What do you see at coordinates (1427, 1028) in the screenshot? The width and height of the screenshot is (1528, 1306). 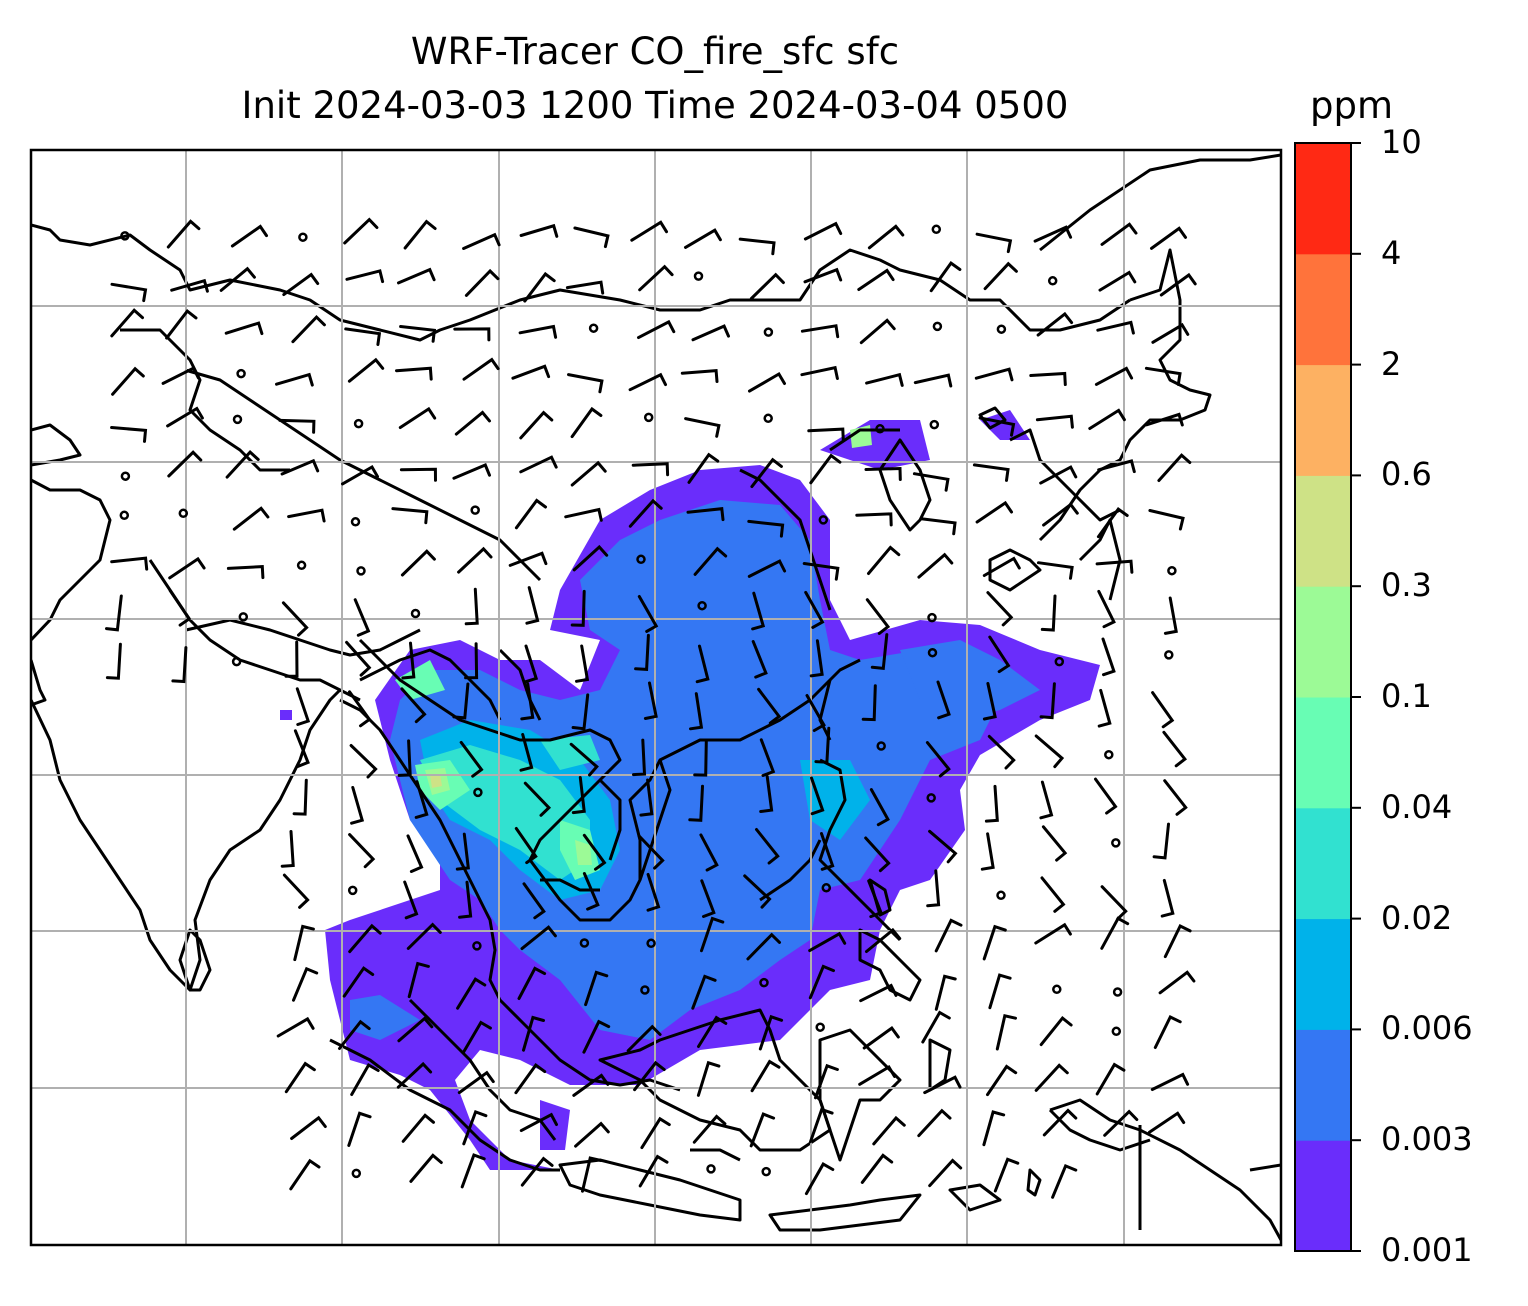 I see `colorbar-tick-label: 0.006` at bounding box center [1427, 1028].